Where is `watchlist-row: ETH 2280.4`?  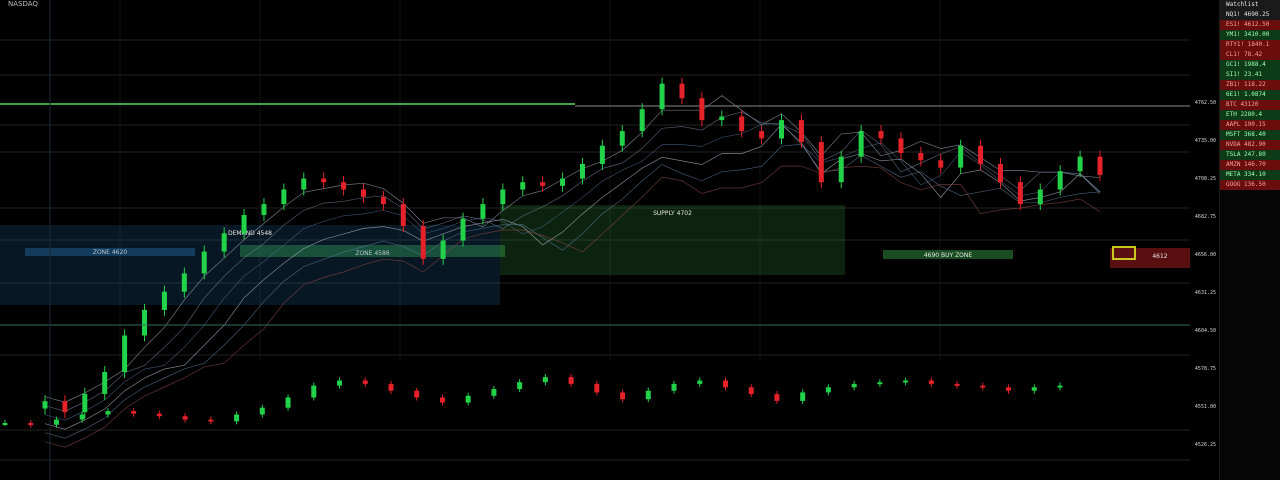
watchlist-row: ETH 2280.4 is located at coordinates (1250, 115).